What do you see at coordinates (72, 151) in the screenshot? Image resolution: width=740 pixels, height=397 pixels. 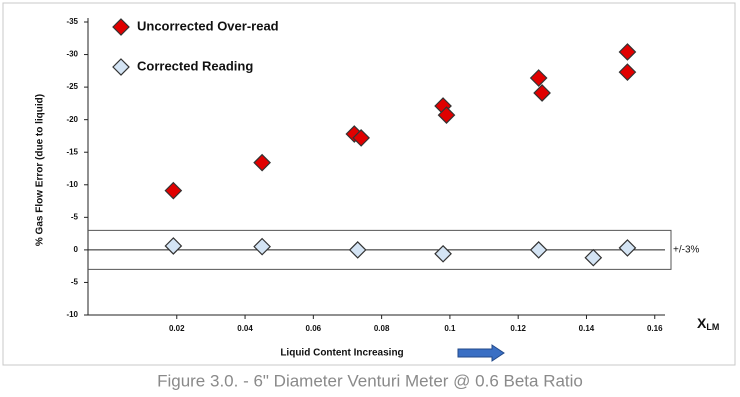 I see `y-tick-label: -15` at bounding box center [72, 151].